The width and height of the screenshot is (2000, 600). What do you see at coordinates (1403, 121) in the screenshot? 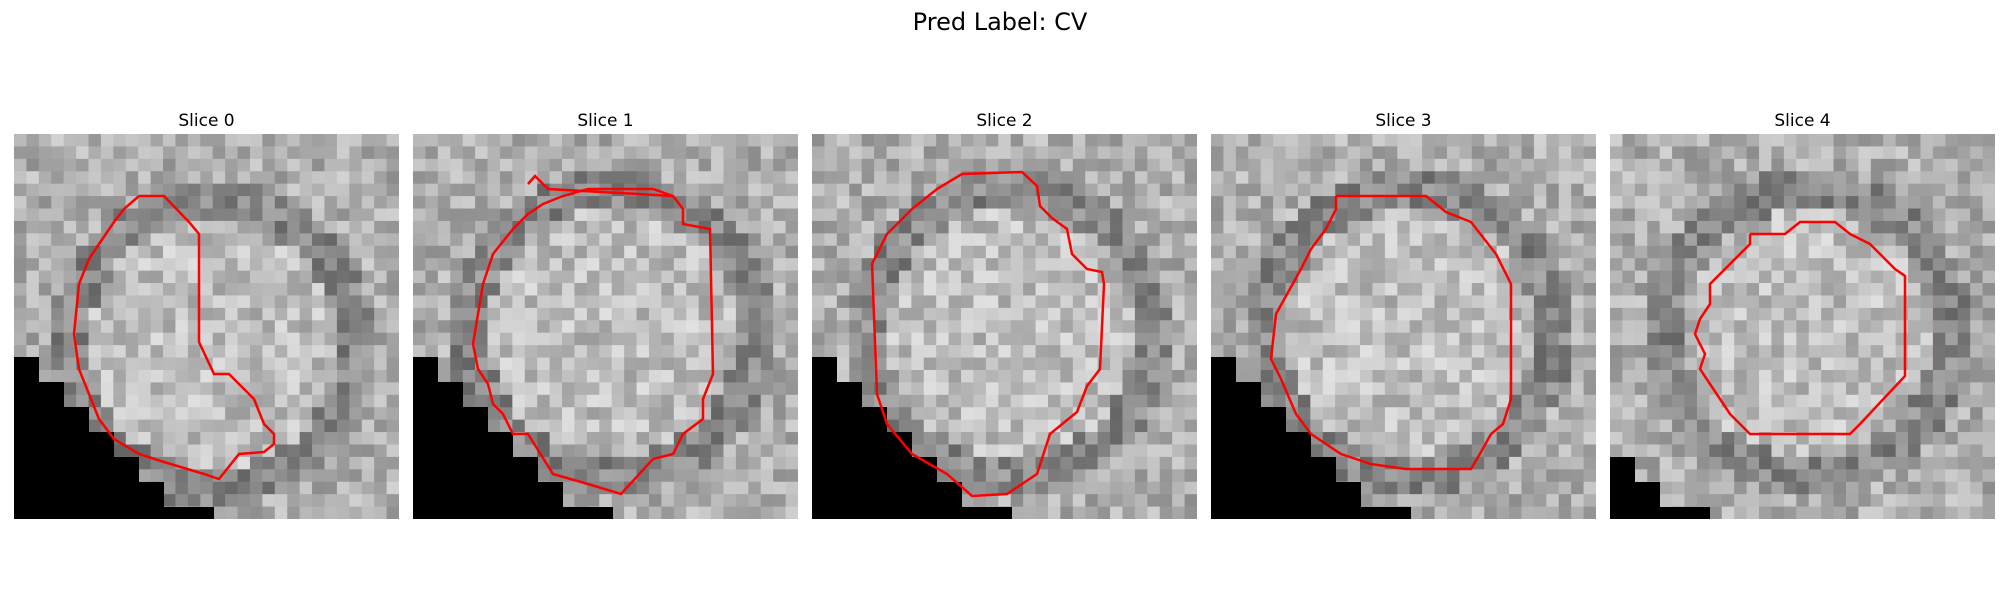
I see `slice-title: Slice 3` at bounding box center [1403, 121].